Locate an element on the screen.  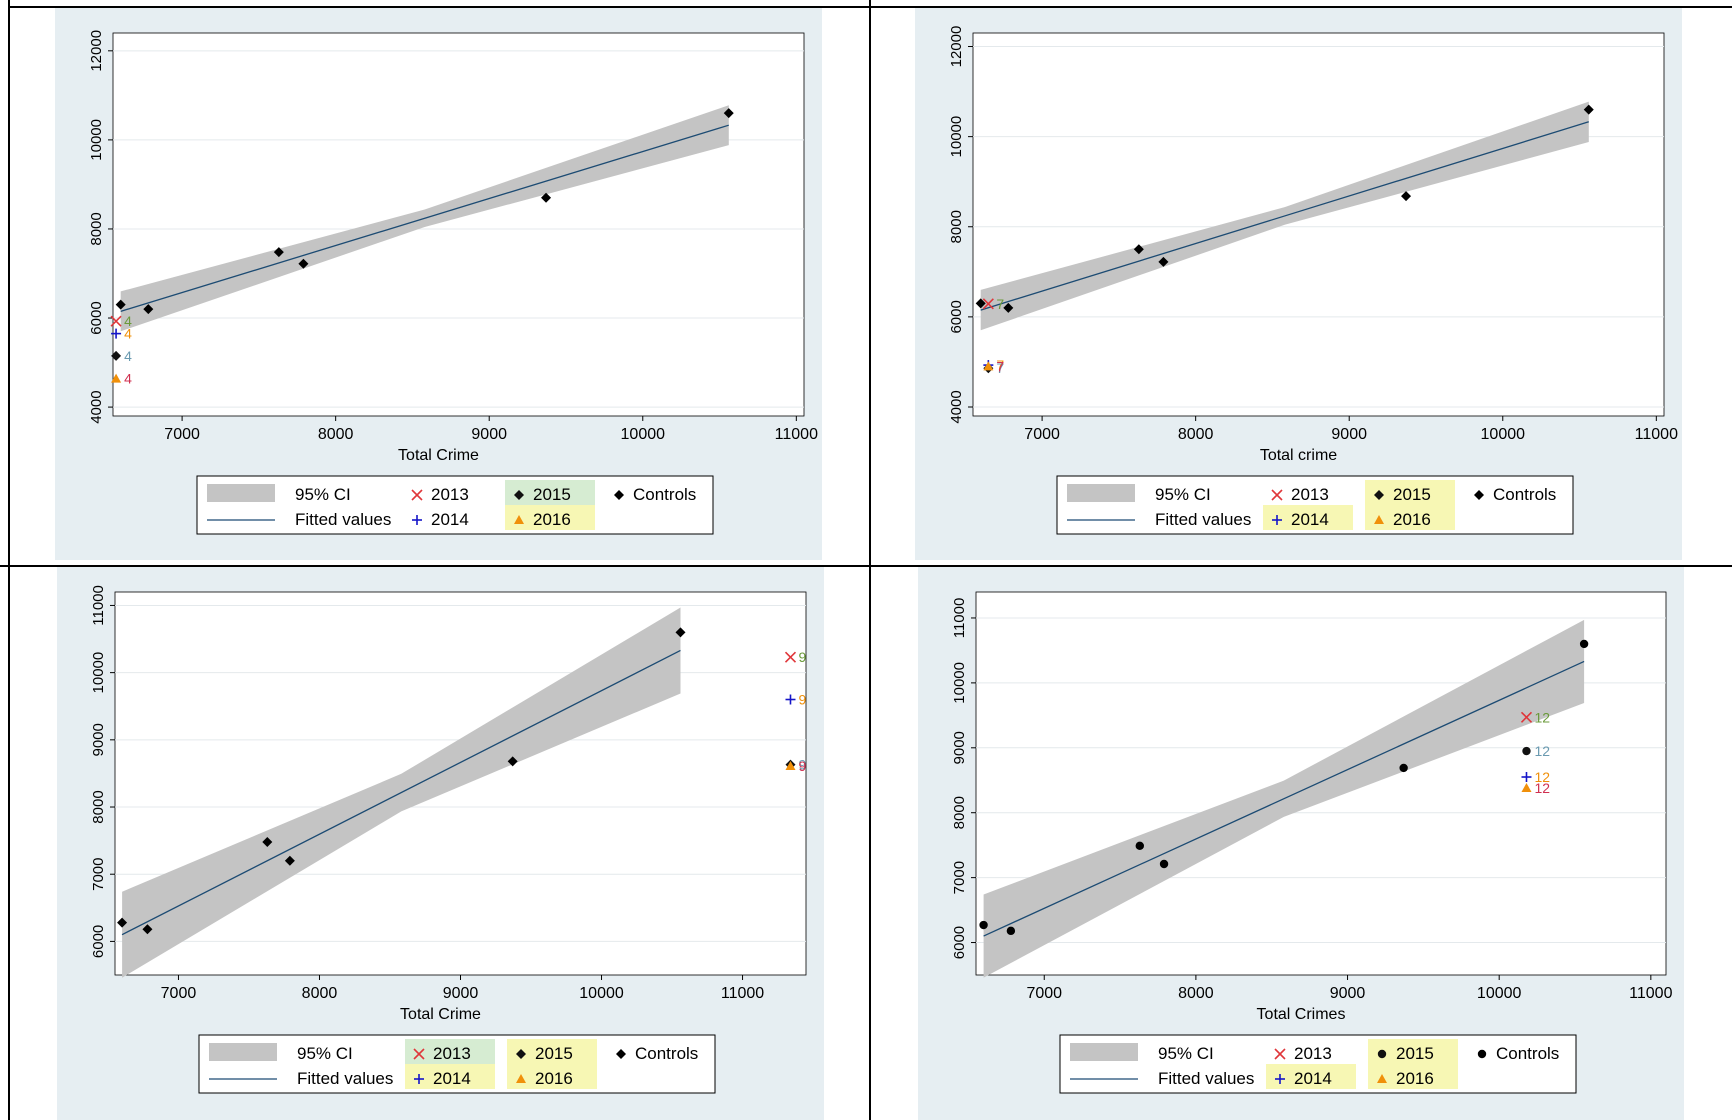
fitted-line is located at coordinates (401, 792).